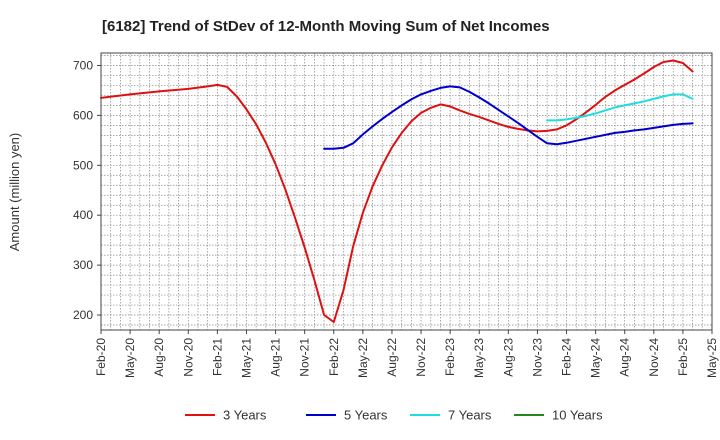  What do you see at coordinates (508, 117) in the screenshot?
I see `series-line-5-years` at bounding box center [508, 117].